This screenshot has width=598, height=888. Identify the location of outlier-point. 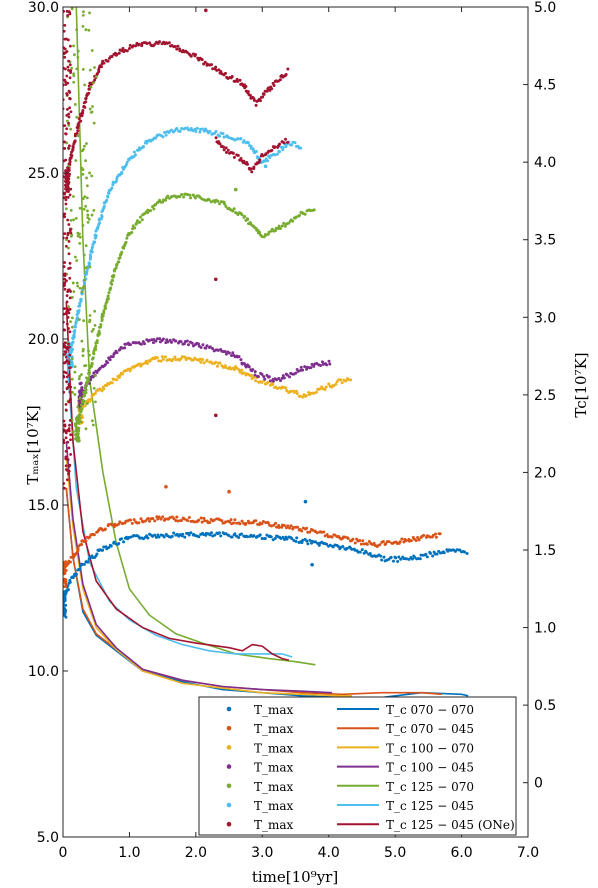
(206, 10).